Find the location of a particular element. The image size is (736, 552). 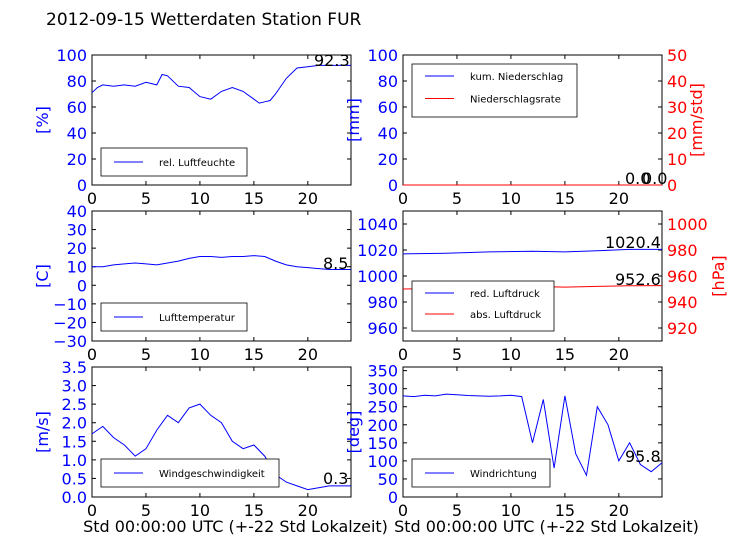

y-tick-label: 50 is located at coordinates (388, 479).